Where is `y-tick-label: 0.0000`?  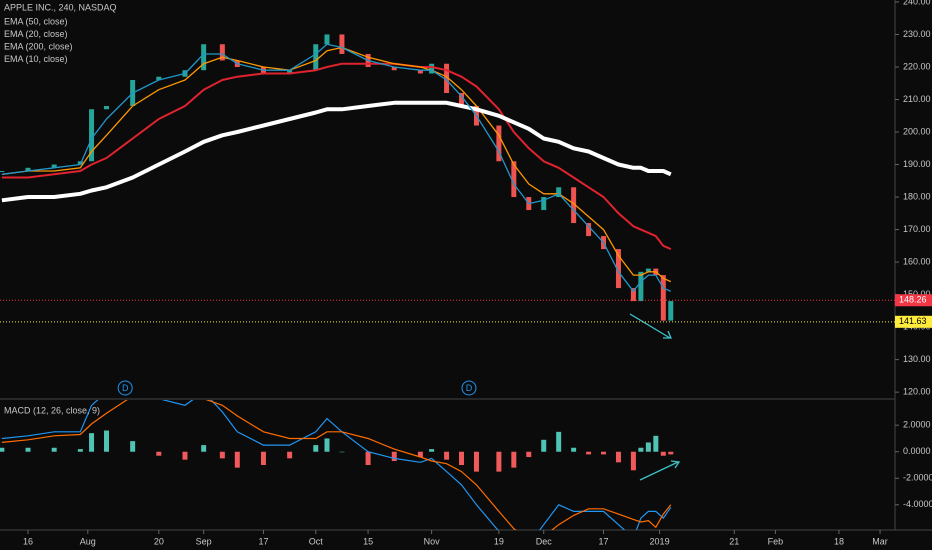 y-tick-label: 0.0000 is located at coordinates (917, 451).